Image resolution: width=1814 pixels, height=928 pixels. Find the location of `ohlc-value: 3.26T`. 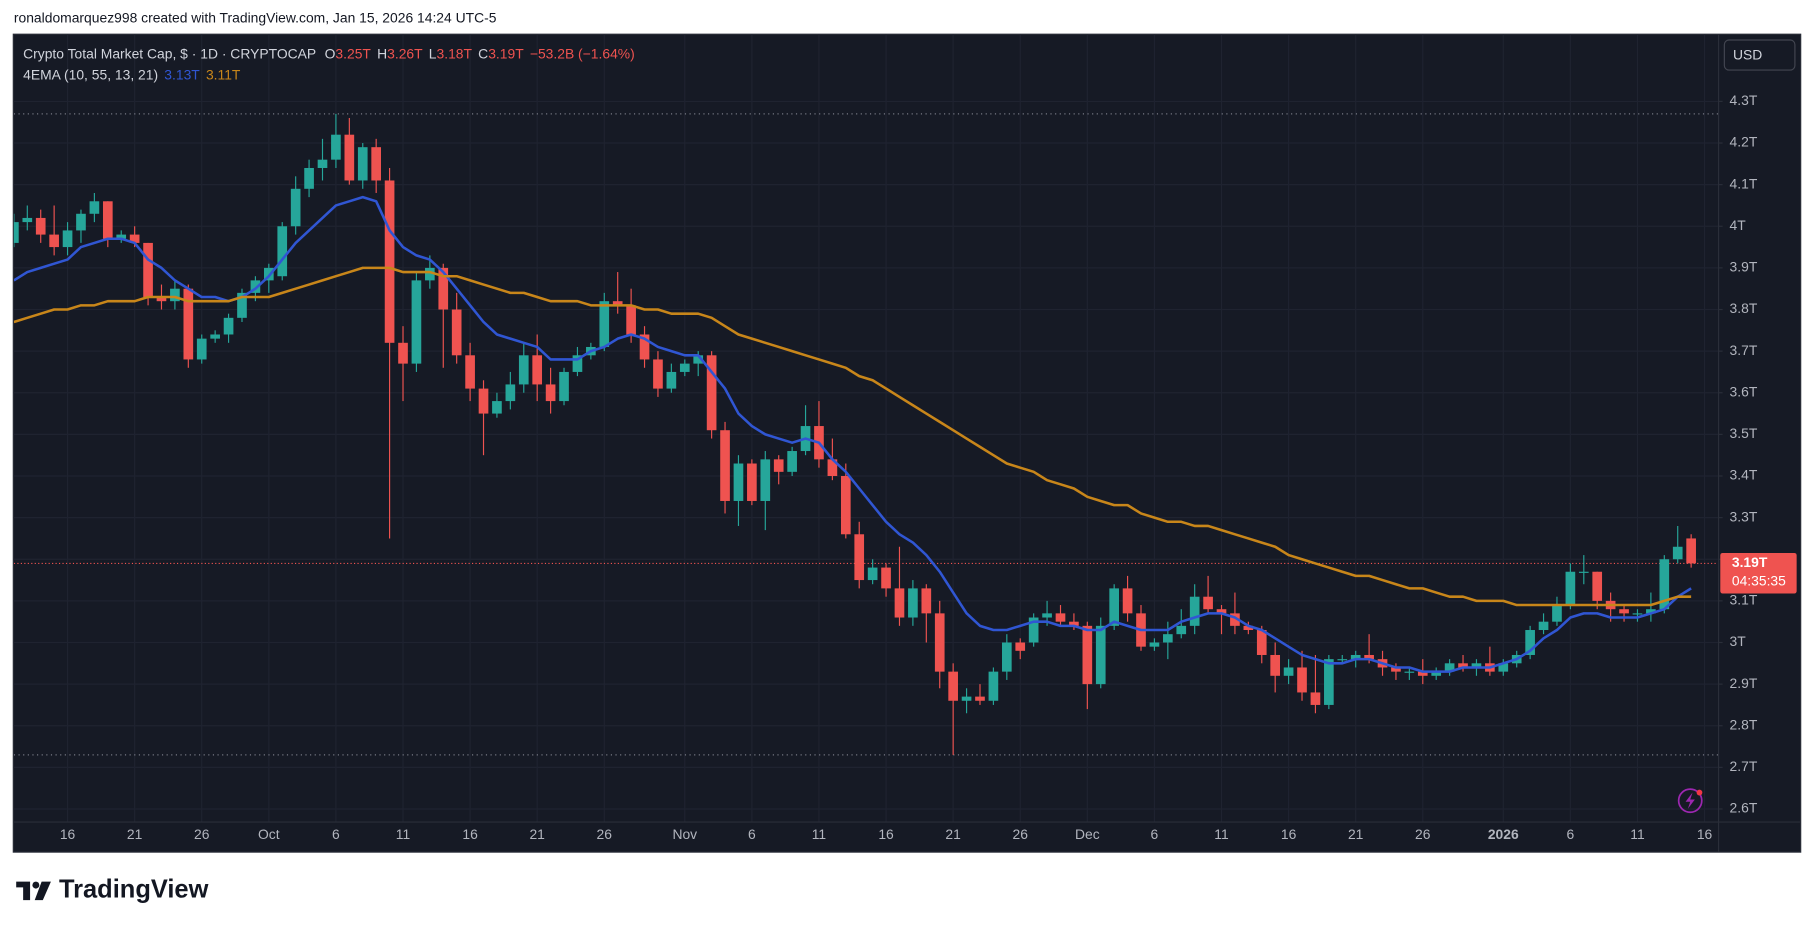

ohlc-value: 3.26T is located at coordinates (405, 53).